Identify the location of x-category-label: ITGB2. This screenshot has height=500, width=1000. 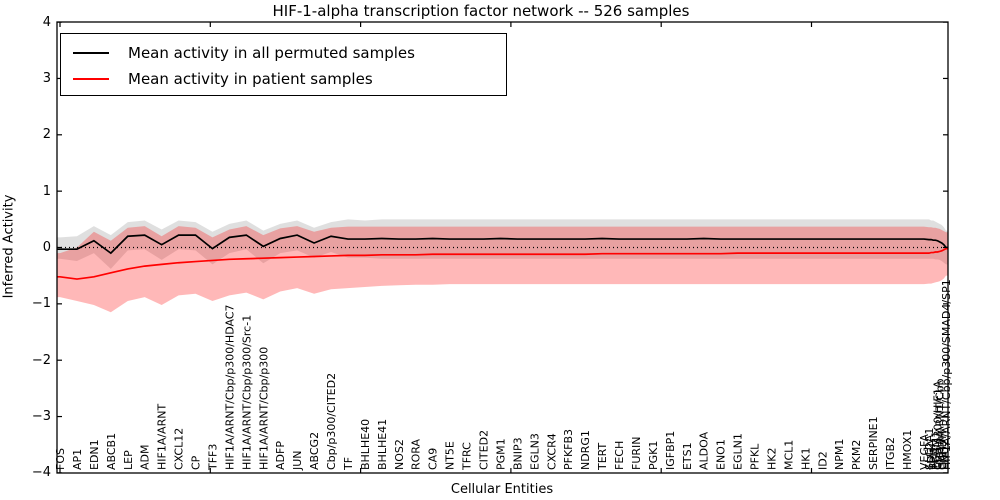
(890, 453).